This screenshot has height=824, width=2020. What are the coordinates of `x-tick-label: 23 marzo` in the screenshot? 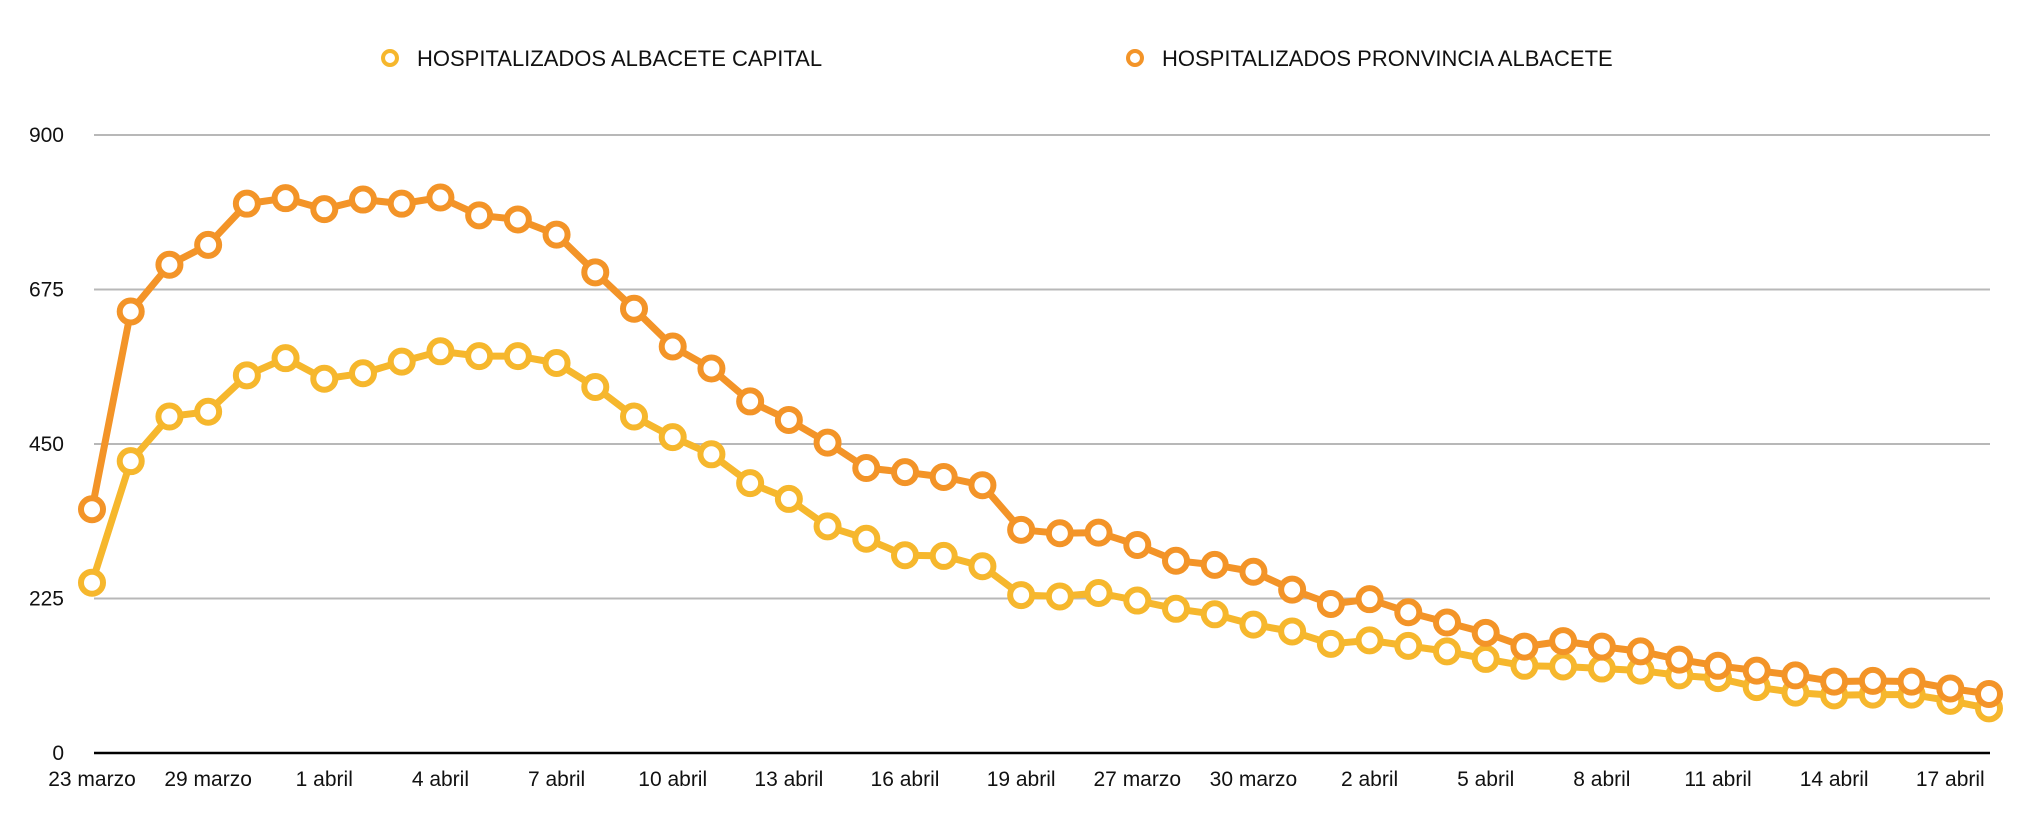 It's located at (92, 779).